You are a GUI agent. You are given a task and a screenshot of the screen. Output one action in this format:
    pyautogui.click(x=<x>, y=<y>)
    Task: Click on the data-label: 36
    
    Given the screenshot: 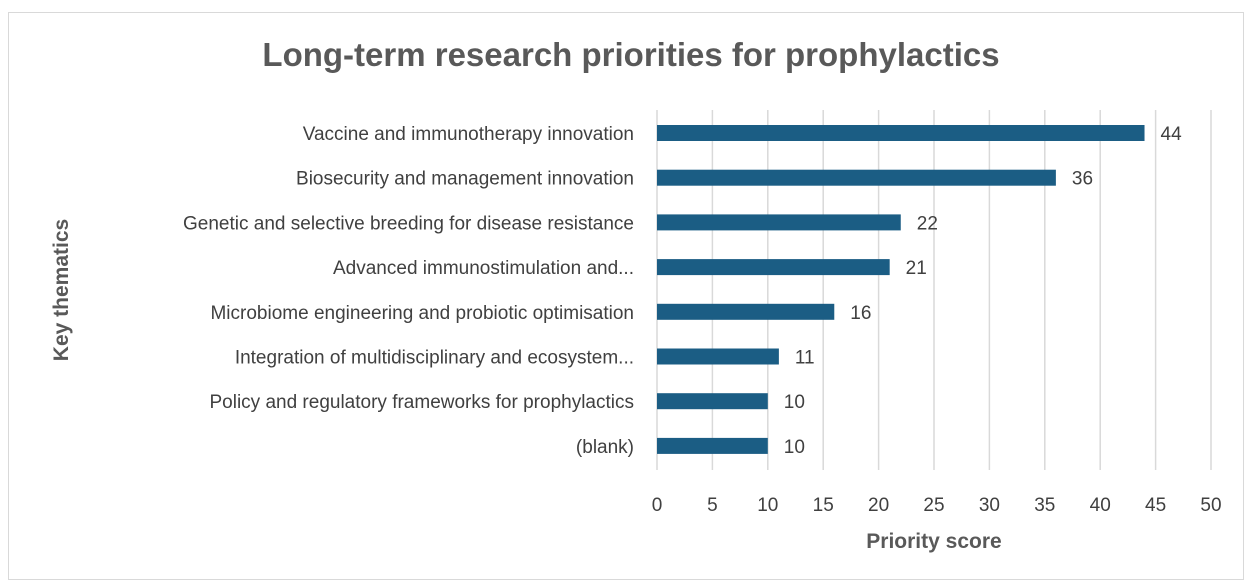 What is the action you would take?
    pyautogui.click(x=1082, y=179)
    